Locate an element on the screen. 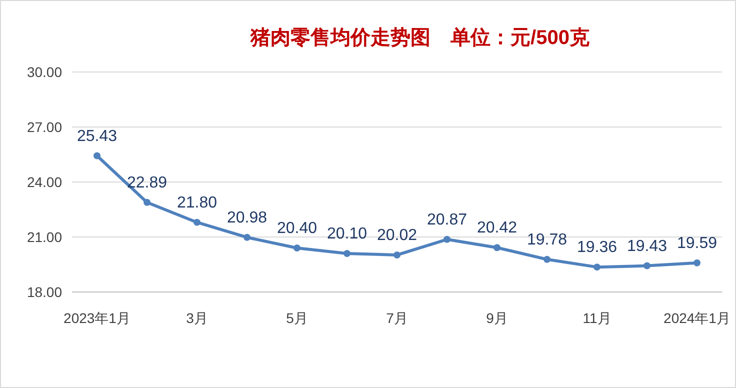 The height and width of the screenshot is (388, 736). x-tick-label: 2023年1月 is located at coordinates (97, 318).